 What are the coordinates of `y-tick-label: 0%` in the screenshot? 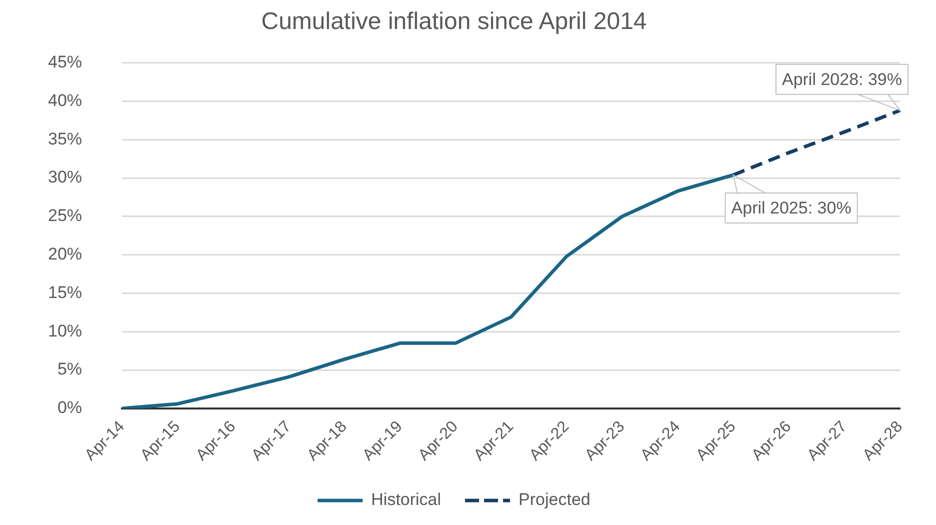 It's located at (69, 408).